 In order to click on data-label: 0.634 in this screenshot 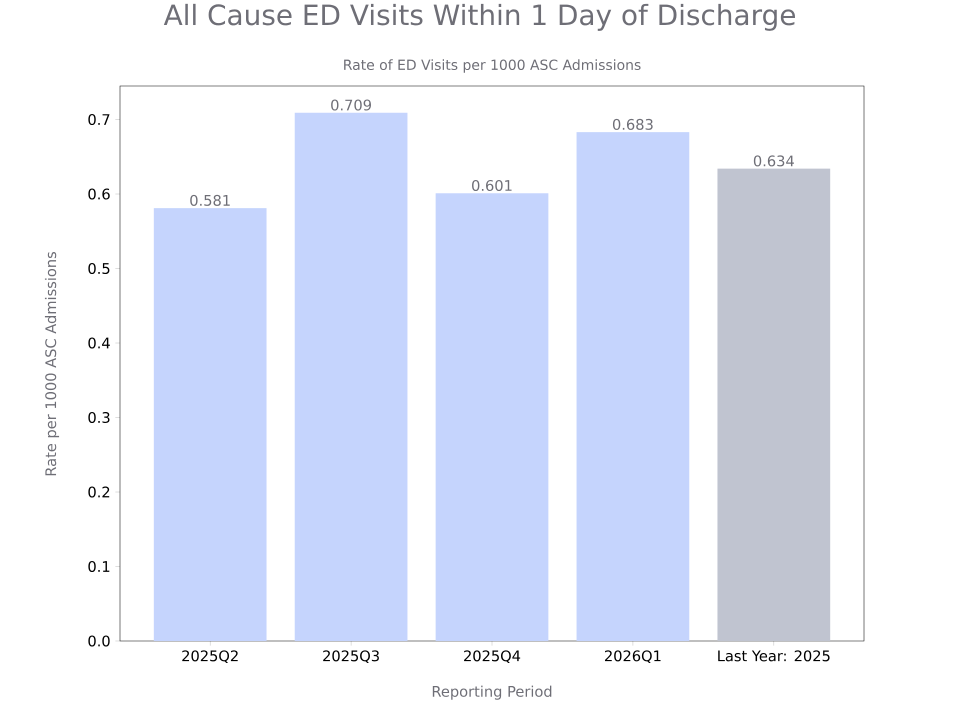, I will do `click(774, 160)`.